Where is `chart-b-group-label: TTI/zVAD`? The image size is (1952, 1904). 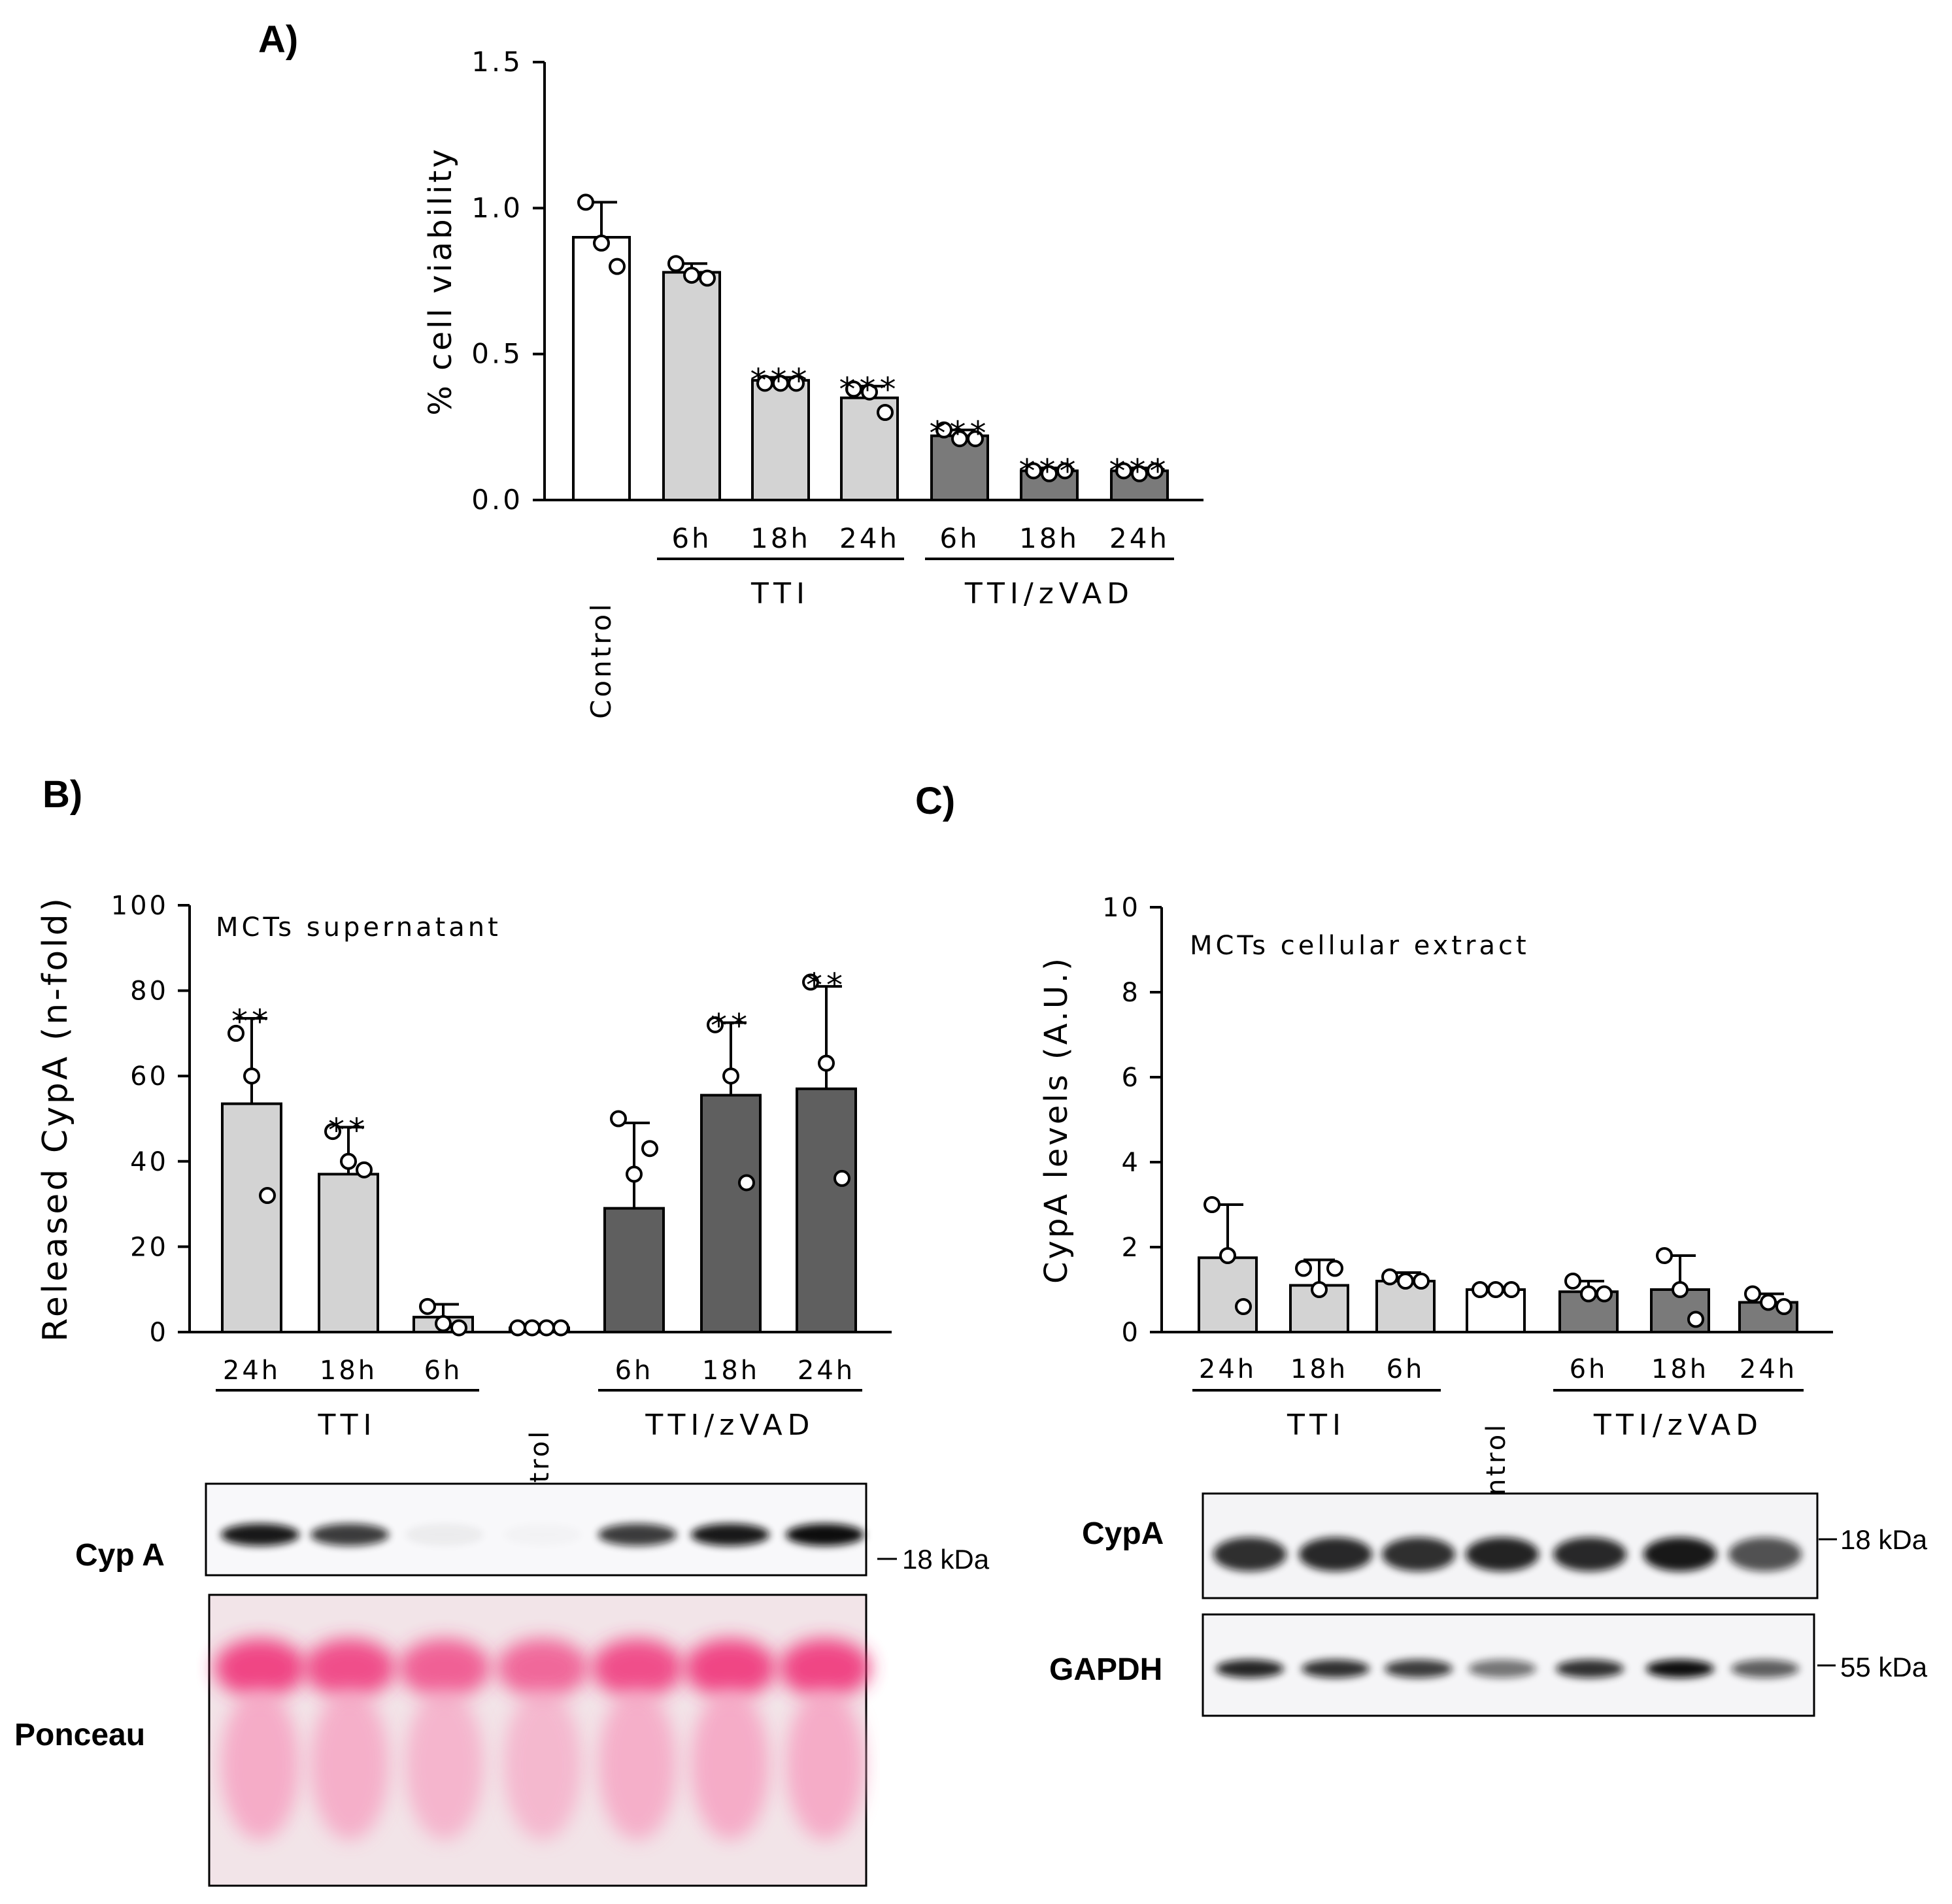 chart-b-group-label: TTI/zVAD is located at coordinates (730, 1425).